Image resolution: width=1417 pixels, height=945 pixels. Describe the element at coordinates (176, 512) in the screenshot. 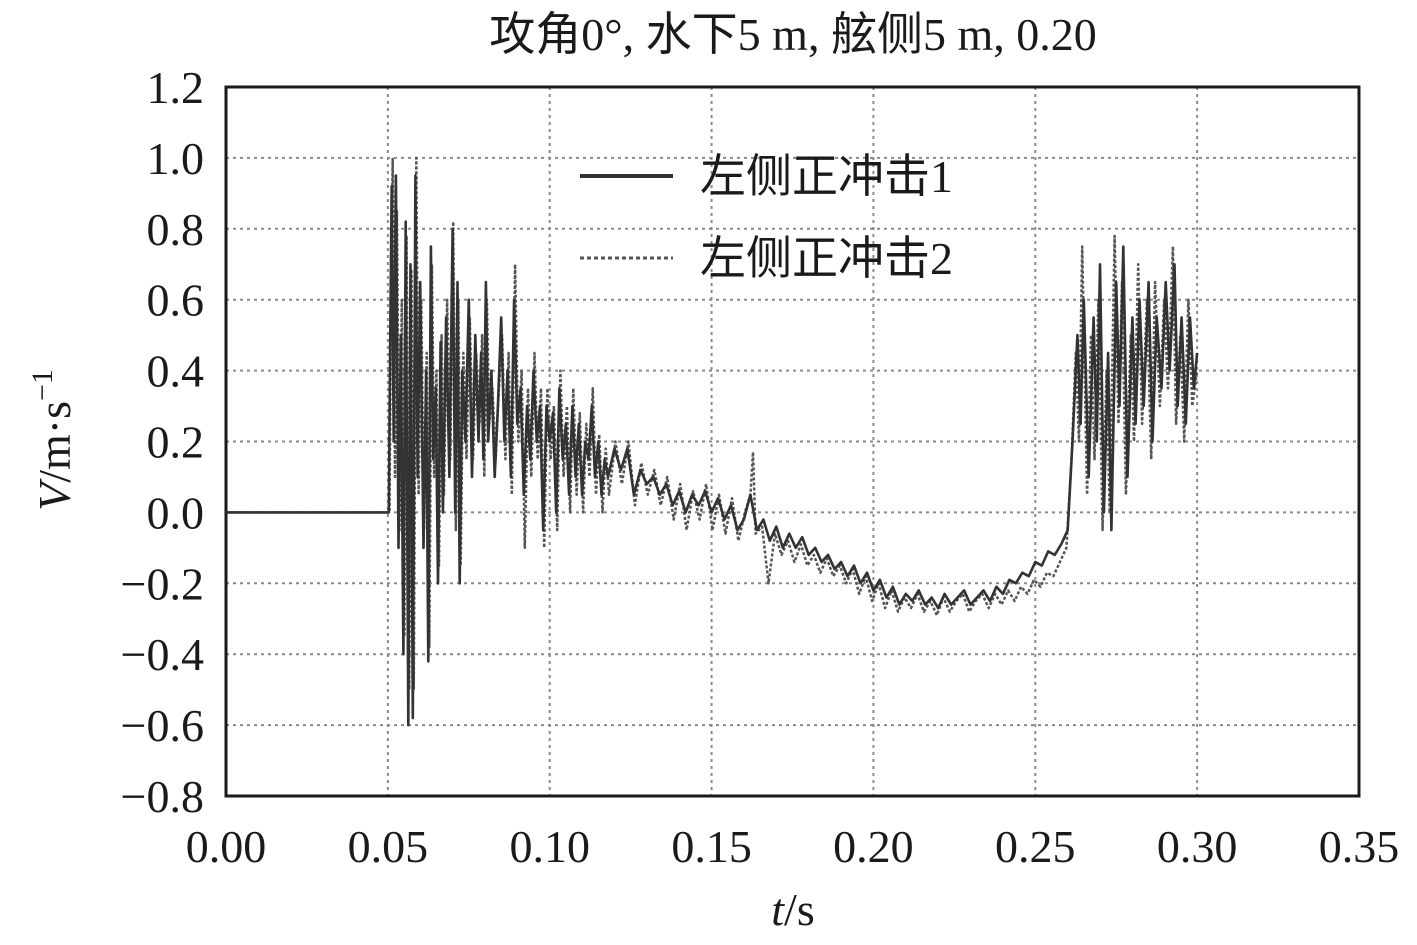

I see `y-tick-label: 0.0` at that location.